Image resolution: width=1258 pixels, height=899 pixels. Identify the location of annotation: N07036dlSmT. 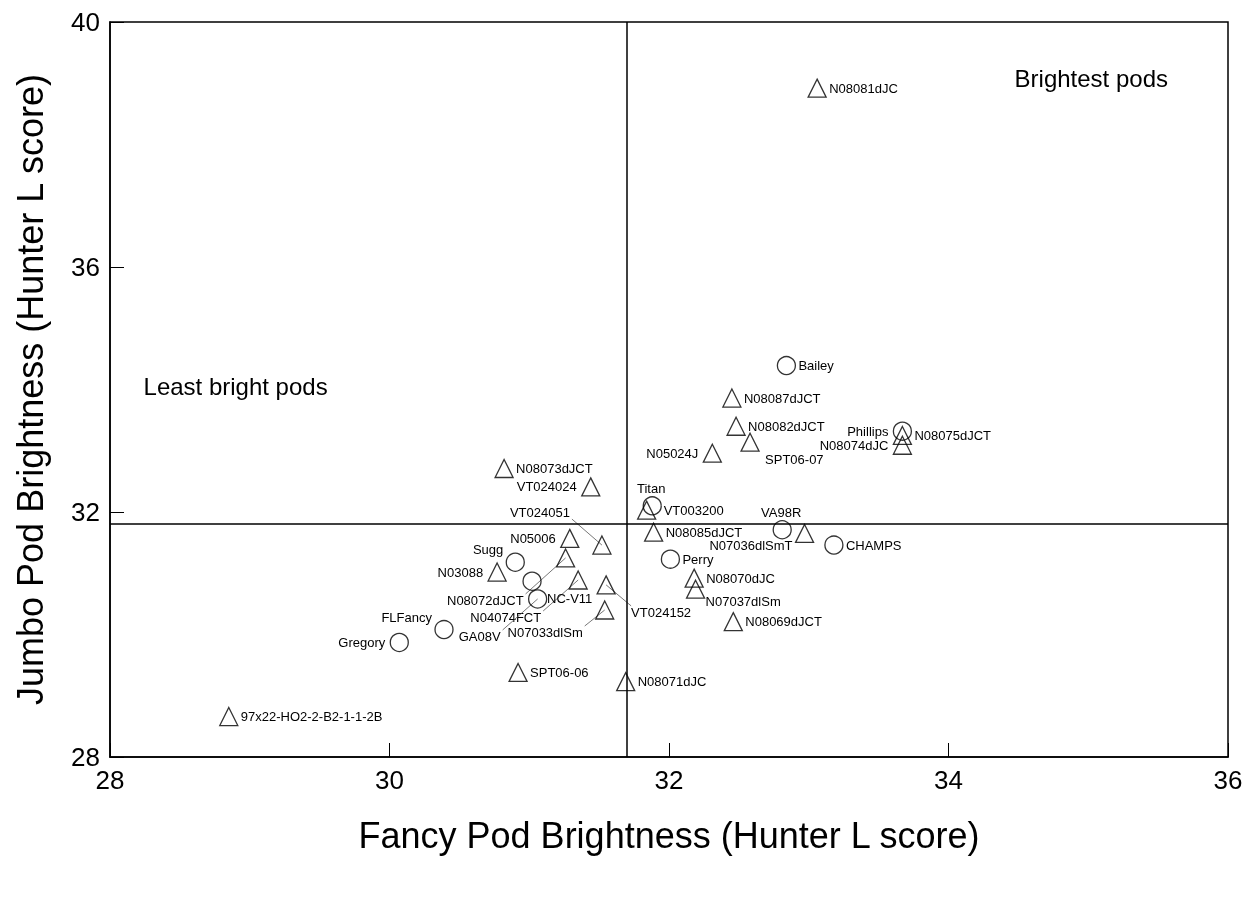
(751, 546).